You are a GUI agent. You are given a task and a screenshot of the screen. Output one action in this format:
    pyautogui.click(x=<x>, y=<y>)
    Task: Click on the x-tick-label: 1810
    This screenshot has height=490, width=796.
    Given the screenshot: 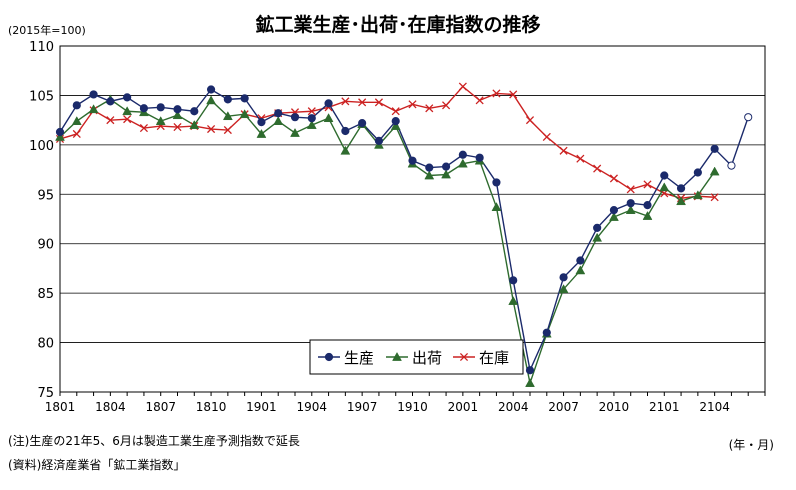 What is the action you would take?
    pyautogui.click(x=211, y=407)
    